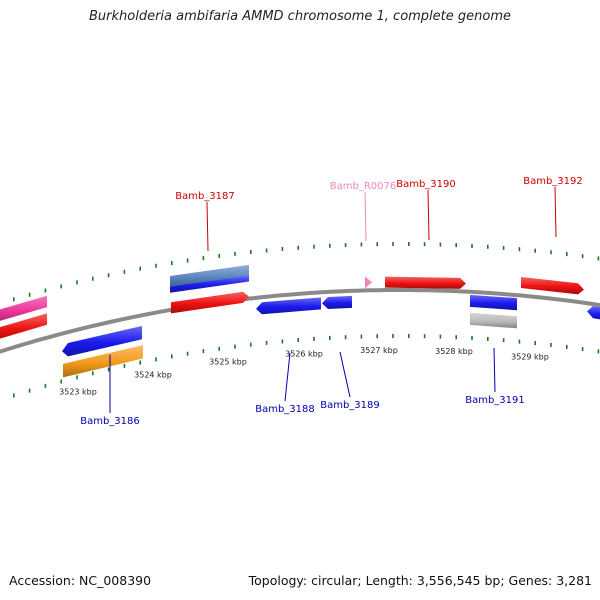  Describe the element at coordinates (426, 184) in the screenshot. I see `gene-label: Bamb_3190` at that location.